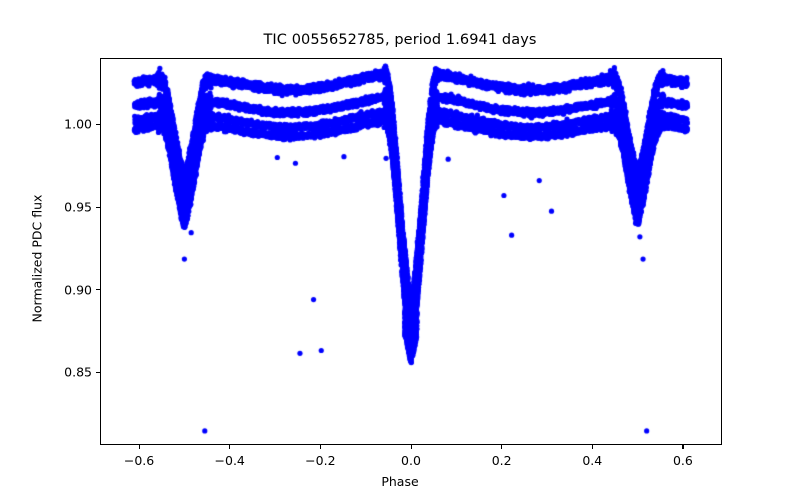  I want to click on x-tick-label: −0.4, so click(229, 460).